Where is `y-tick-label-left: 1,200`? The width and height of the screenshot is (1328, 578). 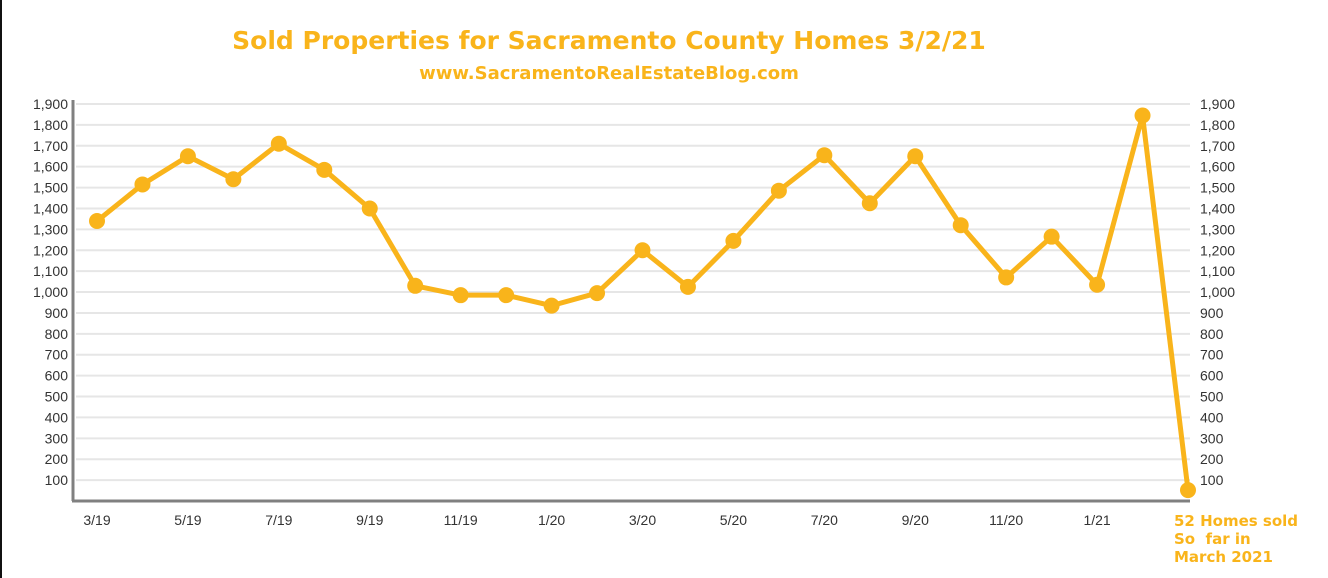
y-tick-label-left: 1,200 is located at coordinates (50, 250).